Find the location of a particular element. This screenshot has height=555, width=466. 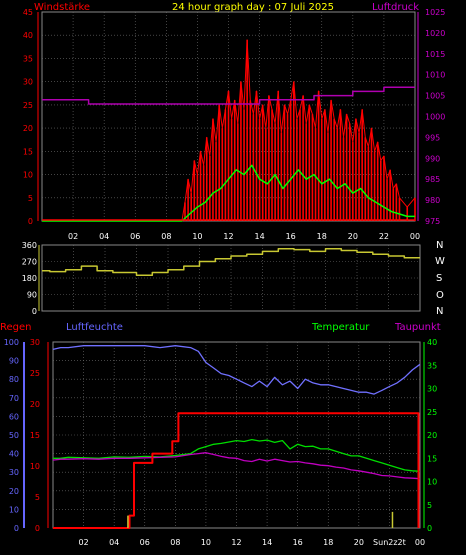

label-temperatur: Temperatur is located at coordinates (340, 327).